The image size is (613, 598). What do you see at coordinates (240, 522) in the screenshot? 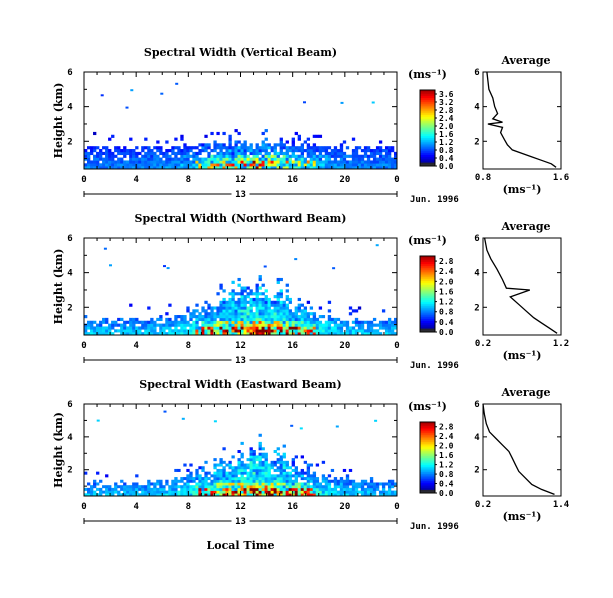
I see `date-label: 13` at bounding box center [240, 522].